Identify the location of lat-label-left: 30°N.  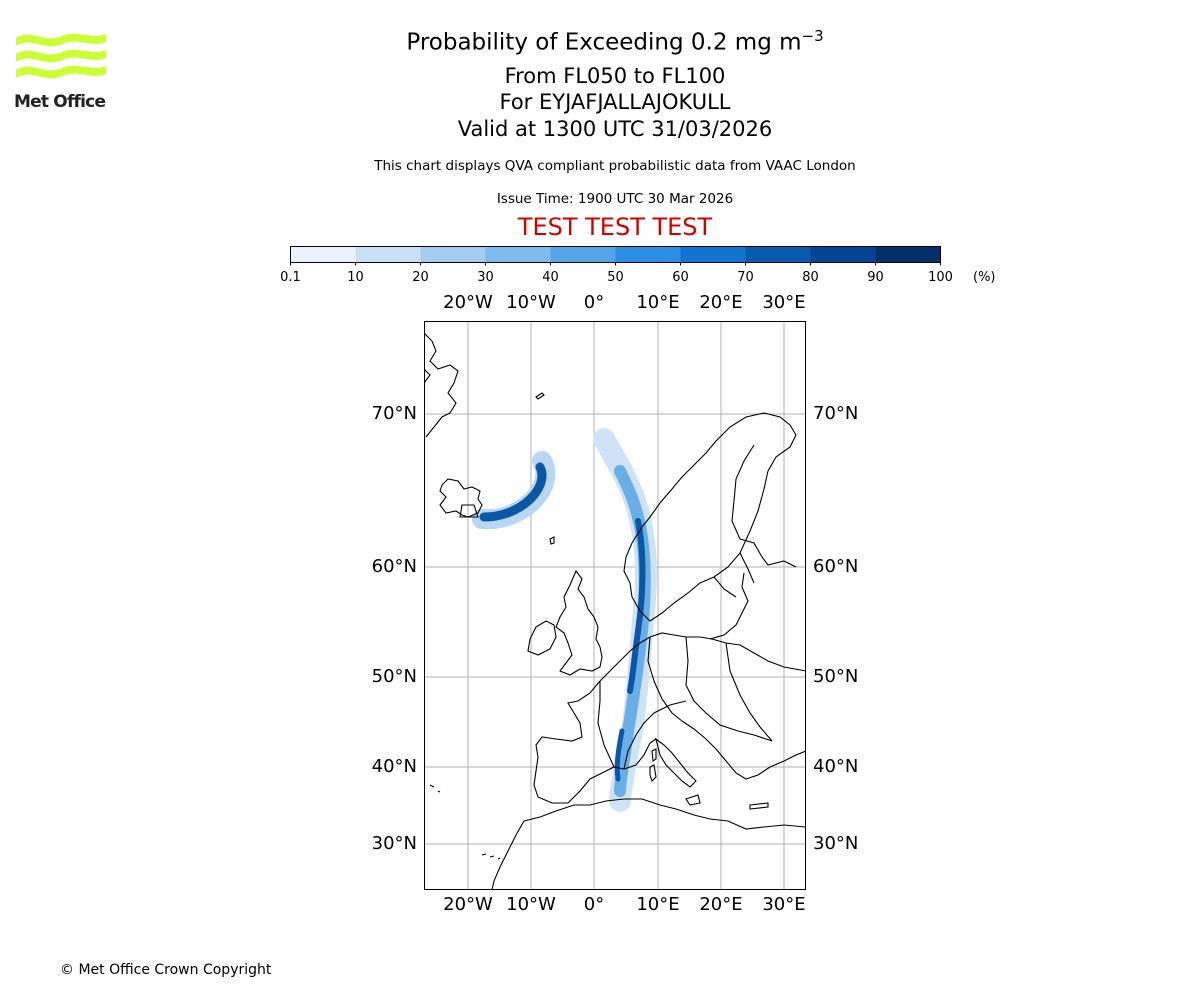
(394, 843).